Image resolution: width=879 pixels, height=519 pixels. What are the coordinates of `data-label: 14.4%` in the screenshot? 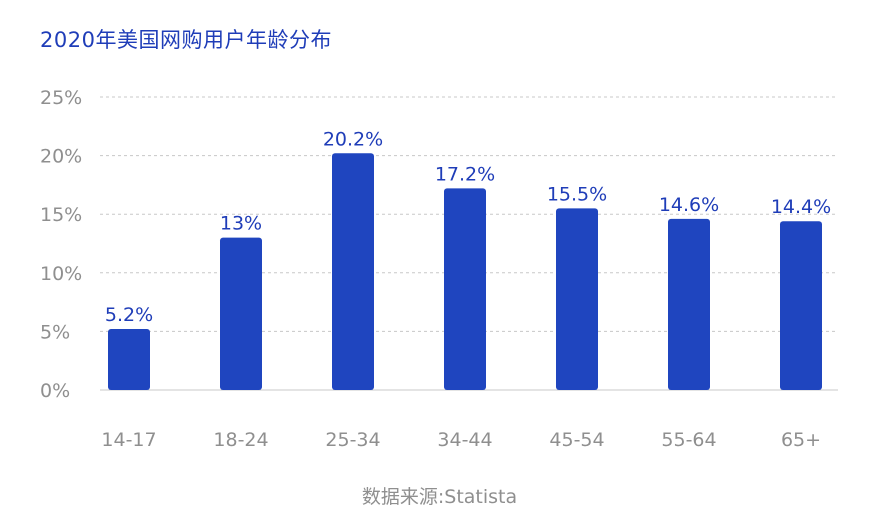 It's located at (801, 207).